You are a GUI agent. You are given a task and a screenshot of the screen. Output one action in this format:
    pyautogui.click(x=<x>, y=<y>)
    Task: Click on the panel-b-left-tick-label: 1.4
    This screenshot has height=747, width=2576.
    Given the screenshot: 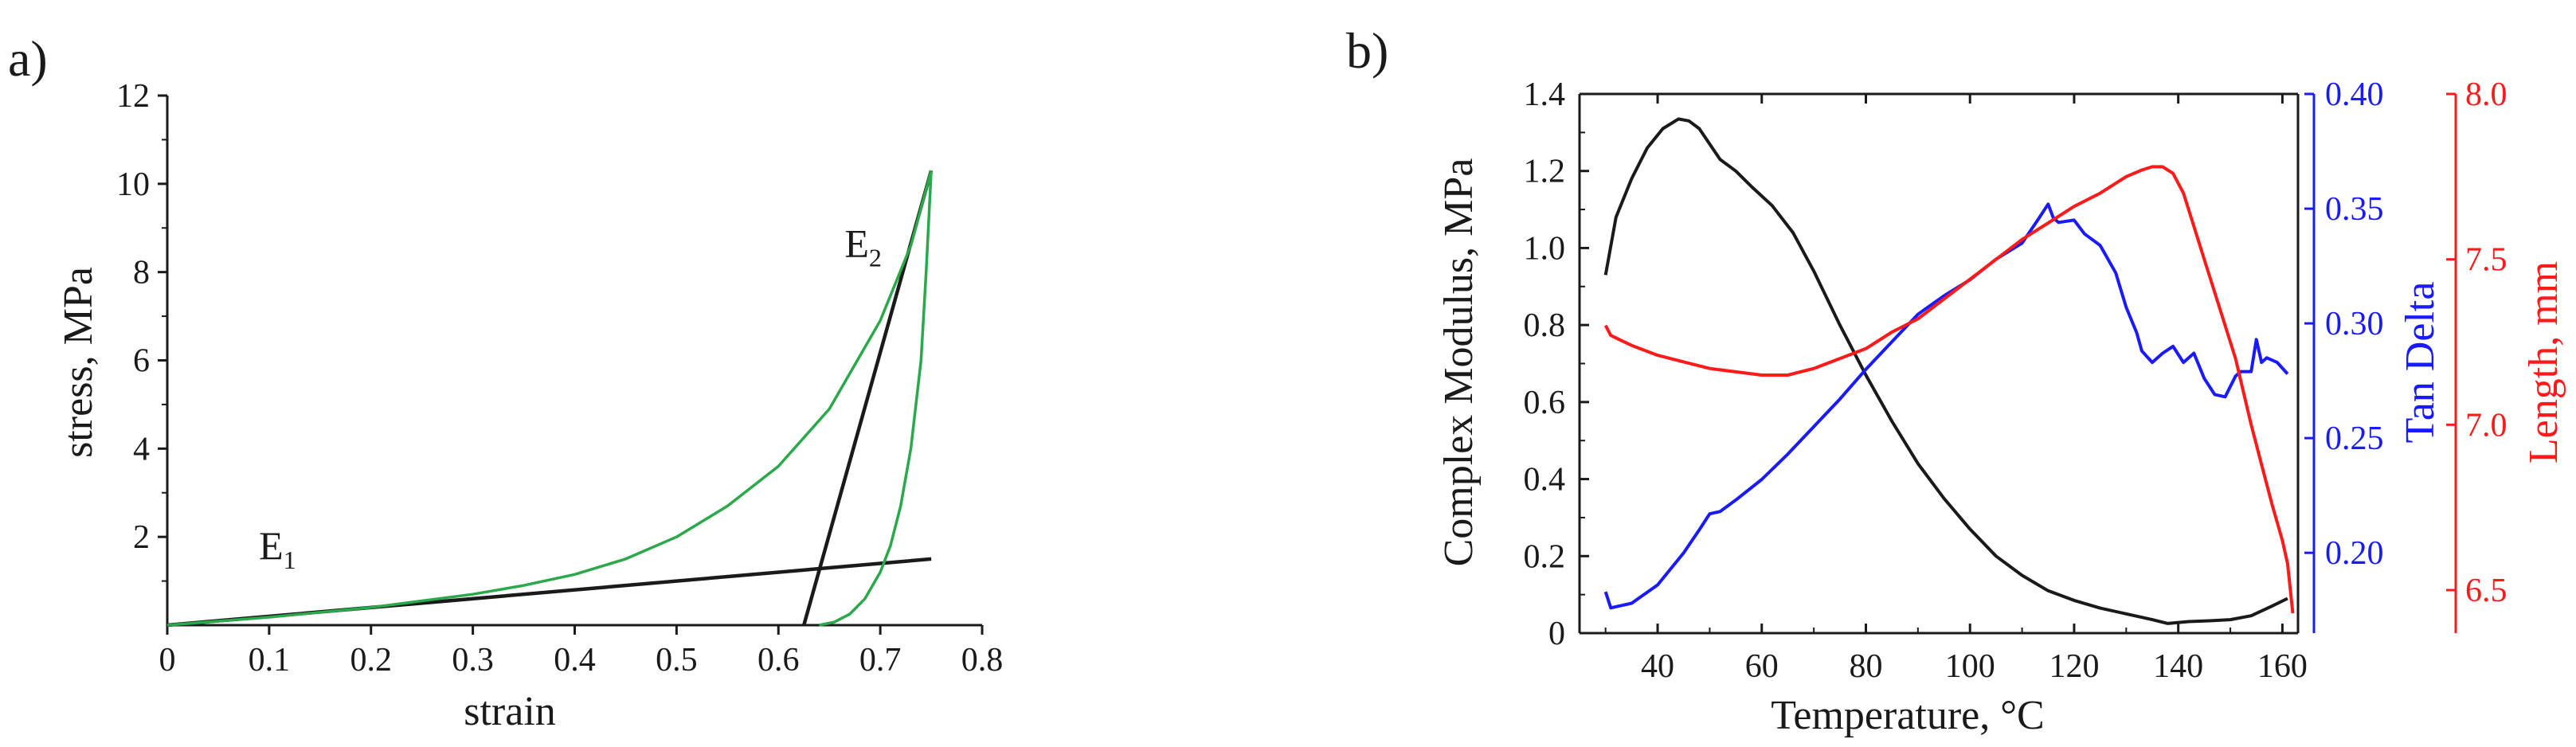 What is the action you would take?
    pyautogui.click(x=1545, y=94)
    